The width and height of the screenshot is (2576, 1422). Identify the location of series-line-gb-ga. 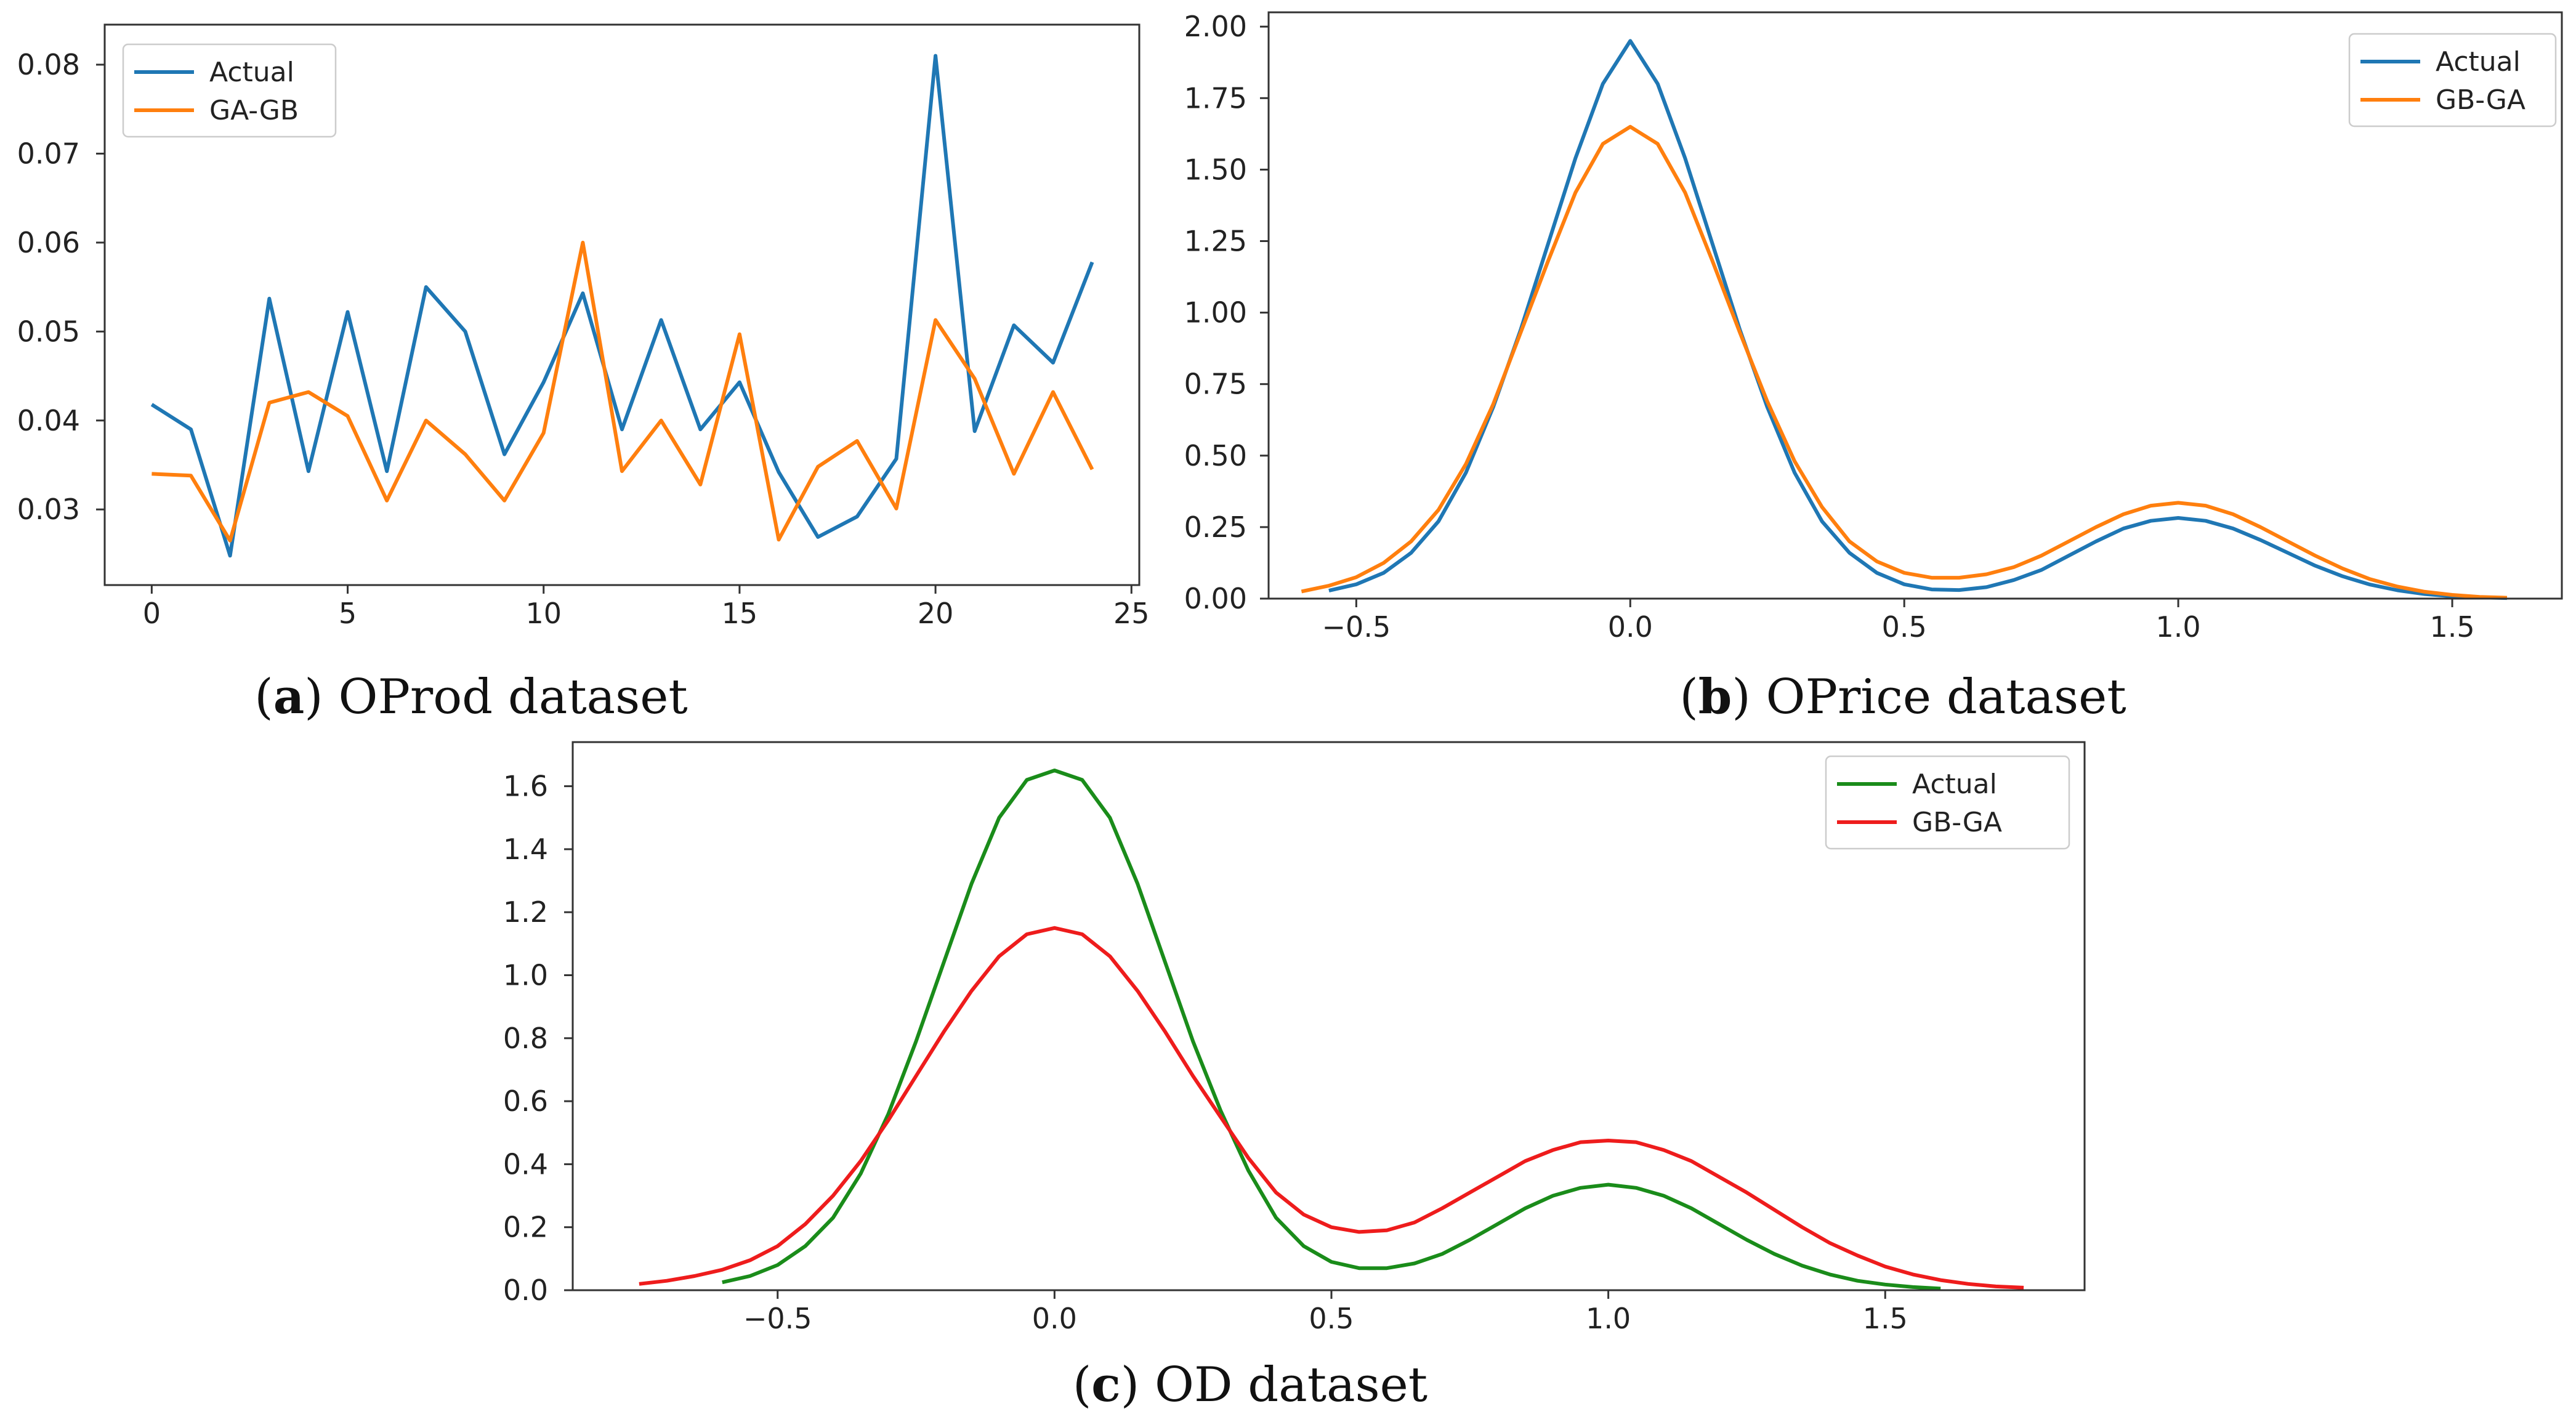
(1331, 1108).